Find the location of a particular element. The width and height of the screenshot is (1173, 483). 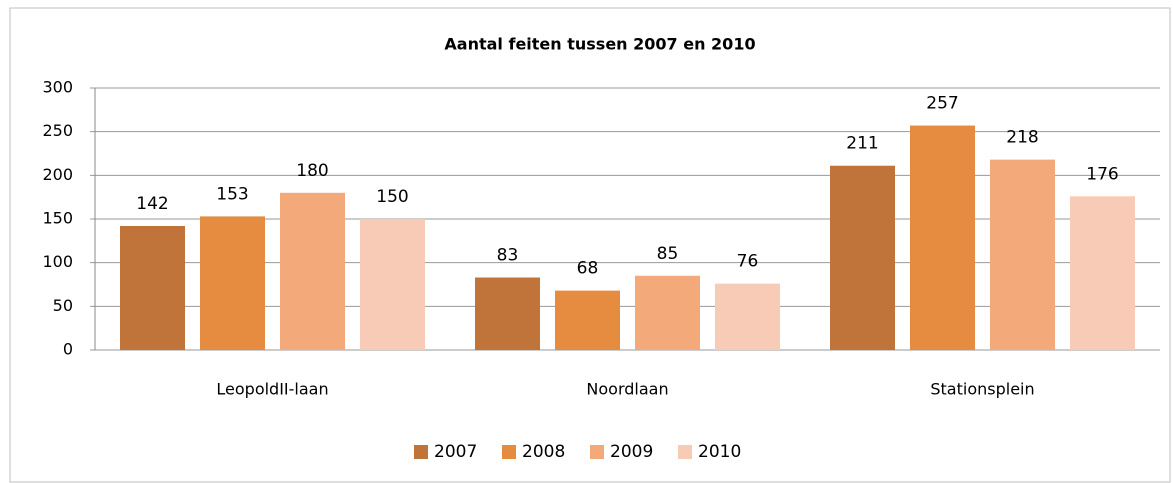

value-label: 68 is located at coordinates (588, 269).